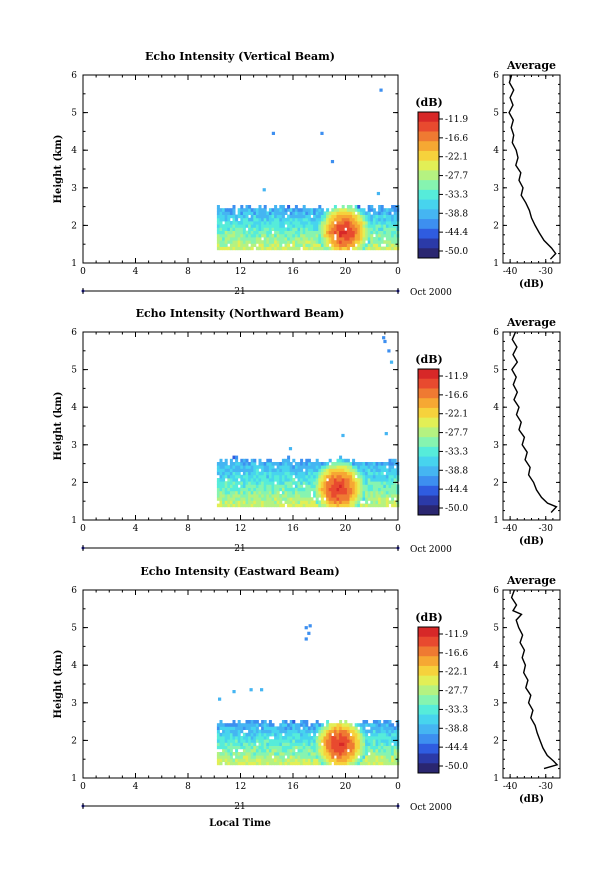 The height and width of the screenshot is (875, 611). What do you see at coordinates (510, 272) in the screenshot?
I see `profile-x-tick-label: -40` at bounding box center [510, 272].